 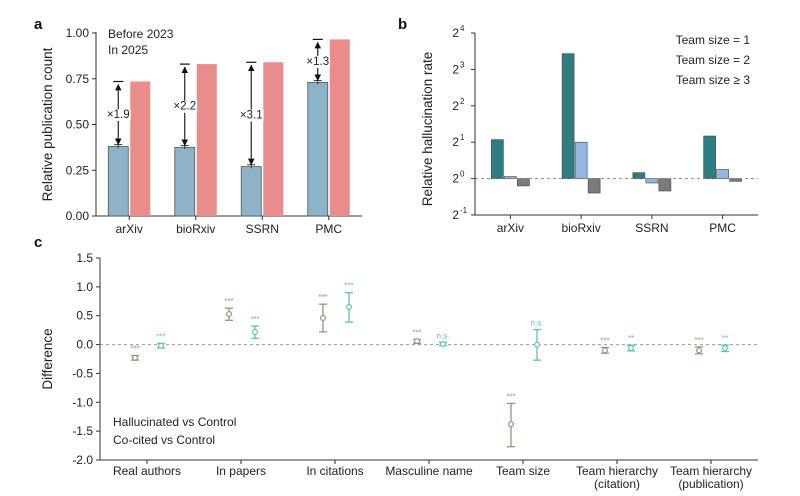 What do you see at coordinates (523, 471) in the screenshot?
I see `panel-c-x-tick-label: Team size` at bounding box center [523, 471].